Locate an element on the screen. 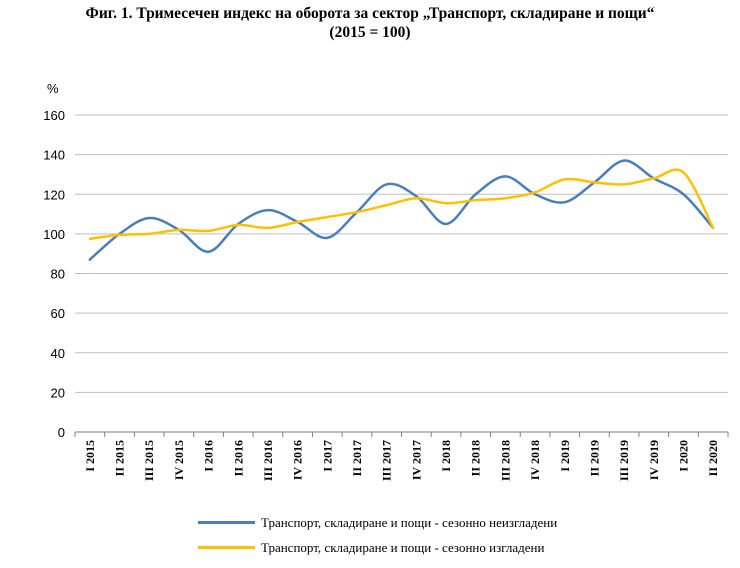  y-tick-label-0: 0 is located at coordinates (61, 432).